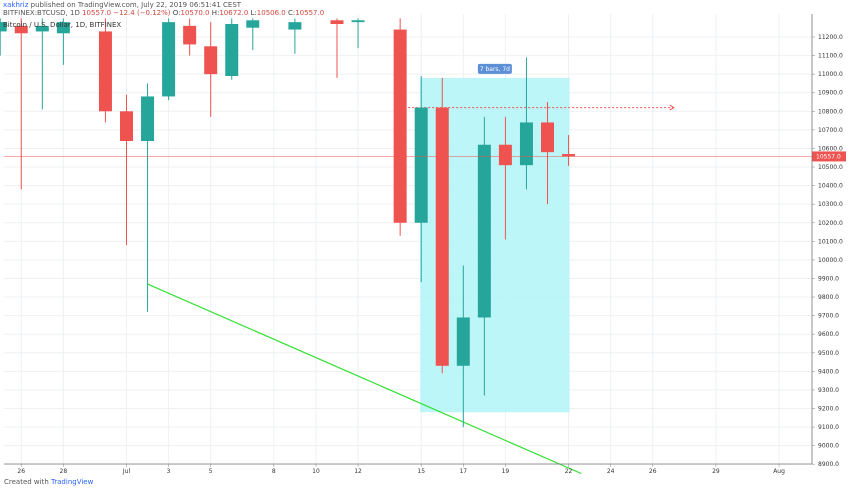 The image size is (850, 490). Describe the element at coordinates (291, 13) in the screenshot. I see `close-label: C:` at that location.